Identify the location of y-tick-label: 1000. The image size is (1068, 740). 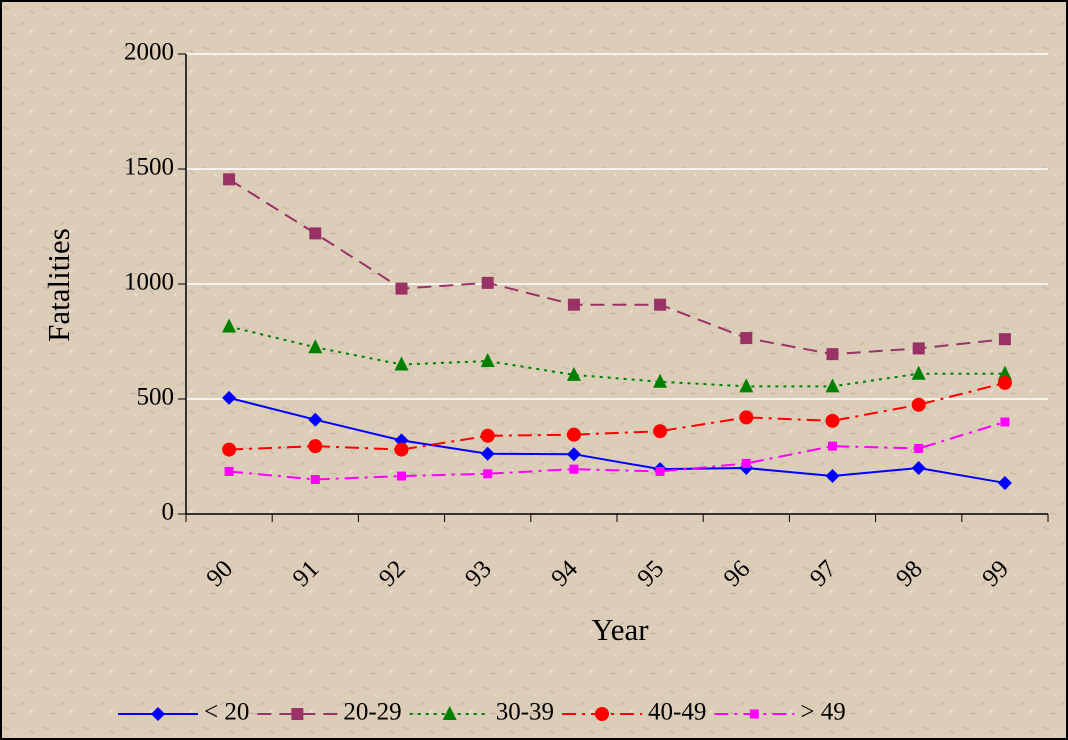
(149, 282).